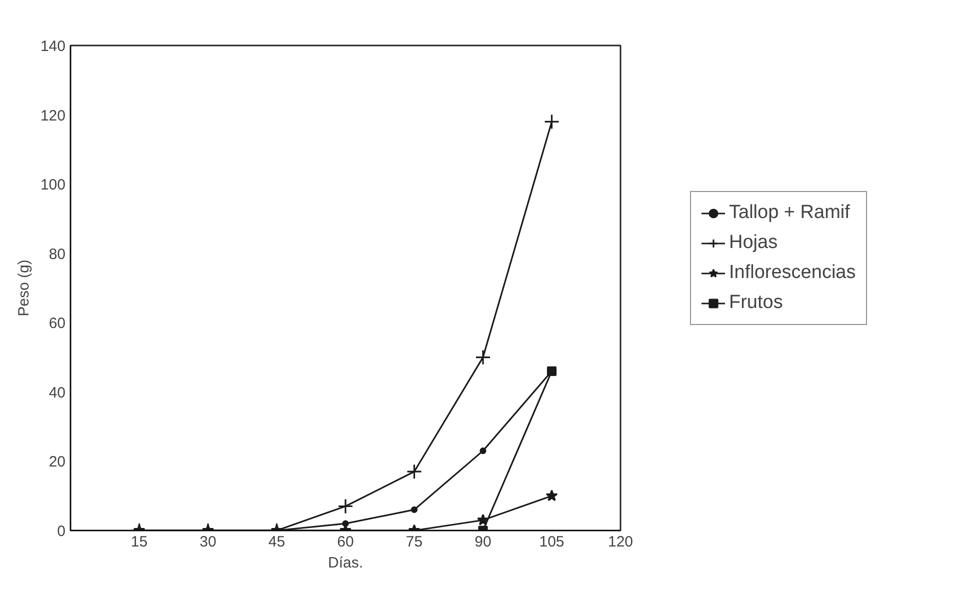 Image resolution: width=960 pixels, height=608 pixels. I want to click on legend-label: Tallop + Ramif, so click(789, 213).